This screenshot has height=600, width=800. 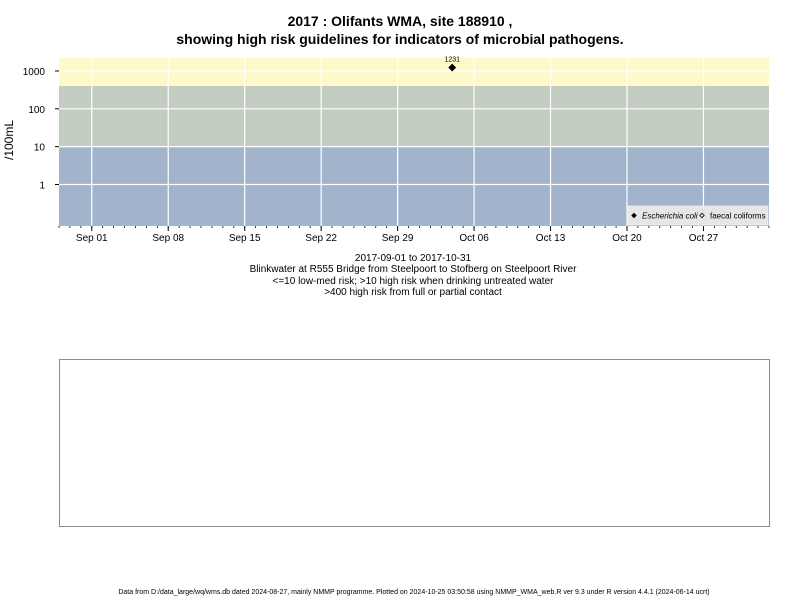 What do you see at coordinates (36, 110) in the screenshot?
I see `y-tick-label-2: 100` at bounding box center [36, 110].